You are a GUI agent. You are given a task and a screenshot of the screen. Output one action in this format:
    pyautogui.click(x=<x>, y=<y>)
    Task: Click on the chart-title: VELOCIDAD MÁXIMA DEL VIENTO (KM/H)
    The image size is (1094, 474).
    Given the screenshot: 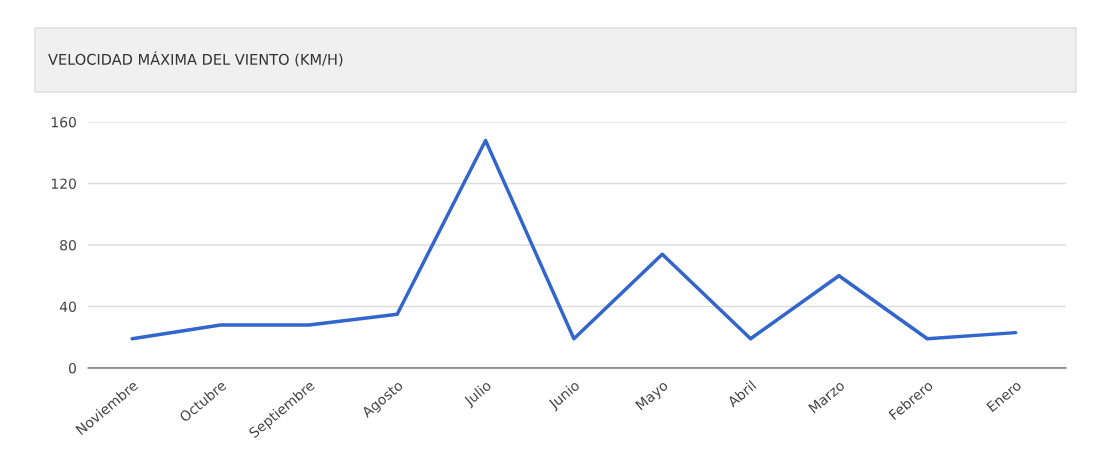 What is the action you would take?
    pyautogui.click(x=195, y=59)
    